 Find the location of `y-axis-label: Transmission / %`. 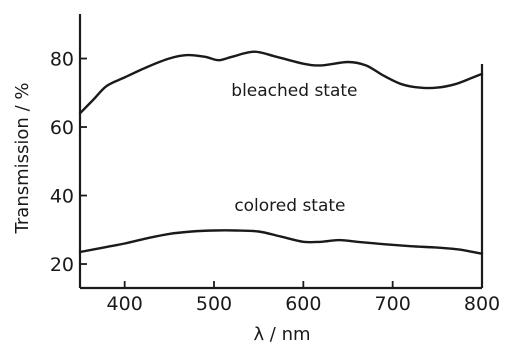

y-axis-label: Transmission / % is located at coordinates (22, 159).